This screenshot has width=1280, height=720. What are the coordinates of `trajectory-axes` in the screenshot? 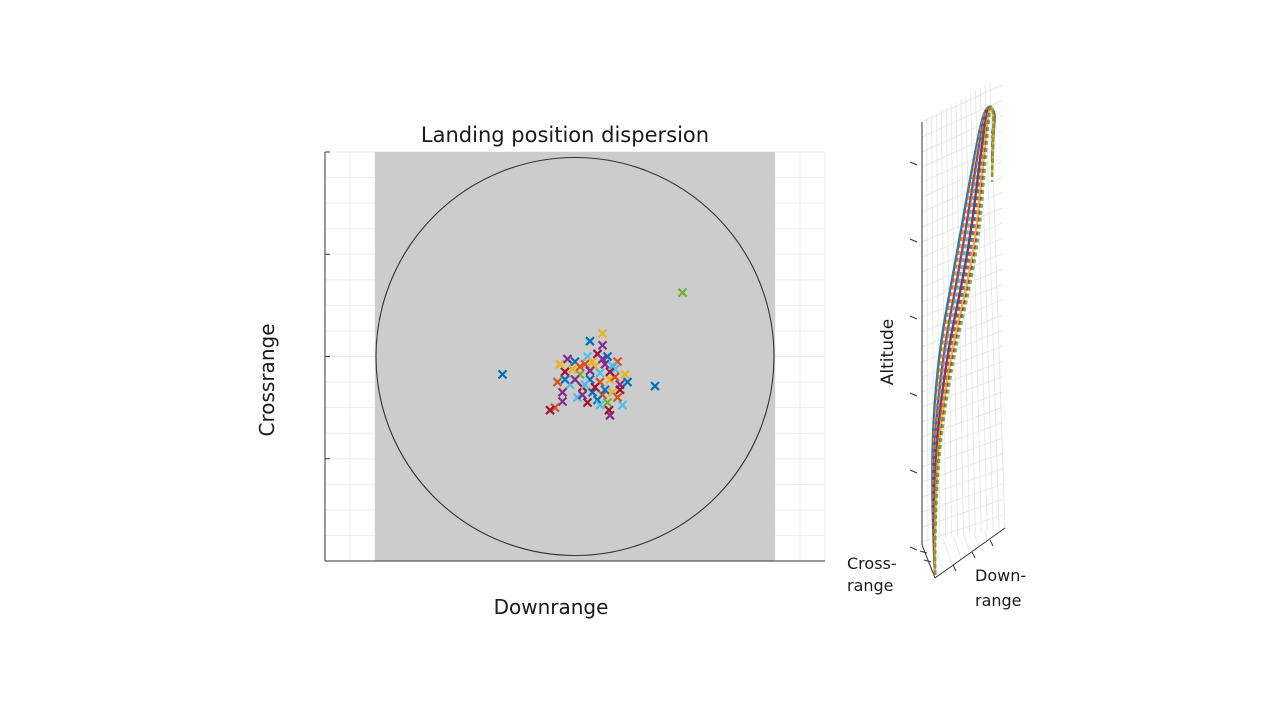 It's located at (957, 350).